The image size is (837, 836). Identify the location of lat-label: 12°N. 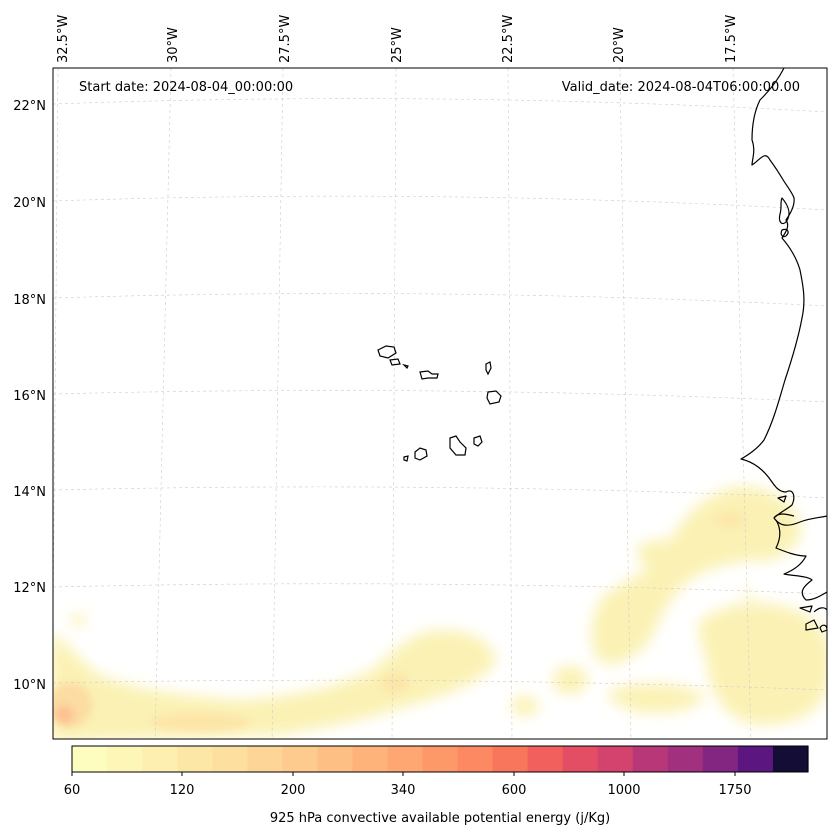
(29, 588).